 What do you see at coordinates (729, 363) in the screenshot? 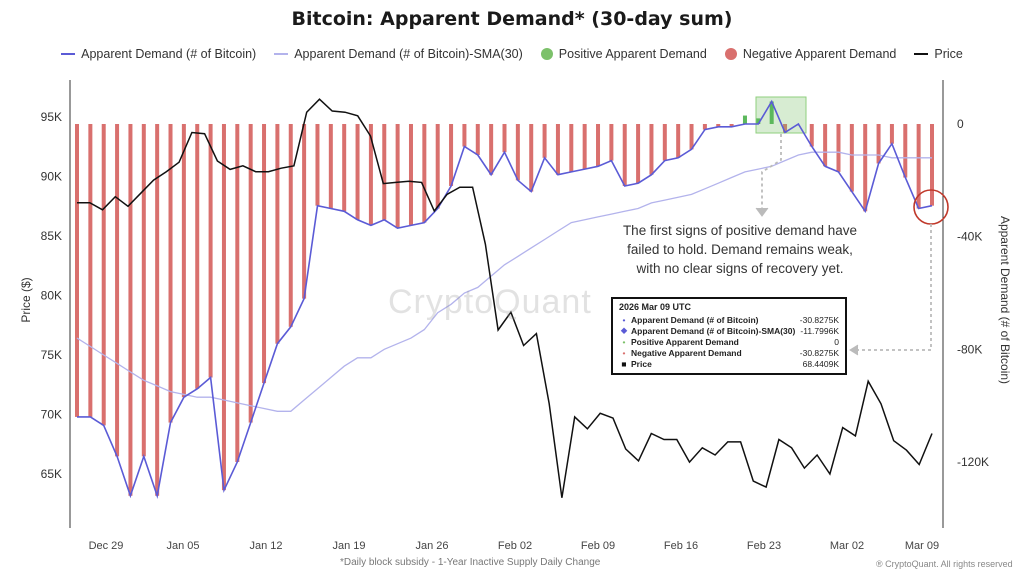
I see `tooltip-row: ■ Price 68.4409K` at bounding box center [729, 363].